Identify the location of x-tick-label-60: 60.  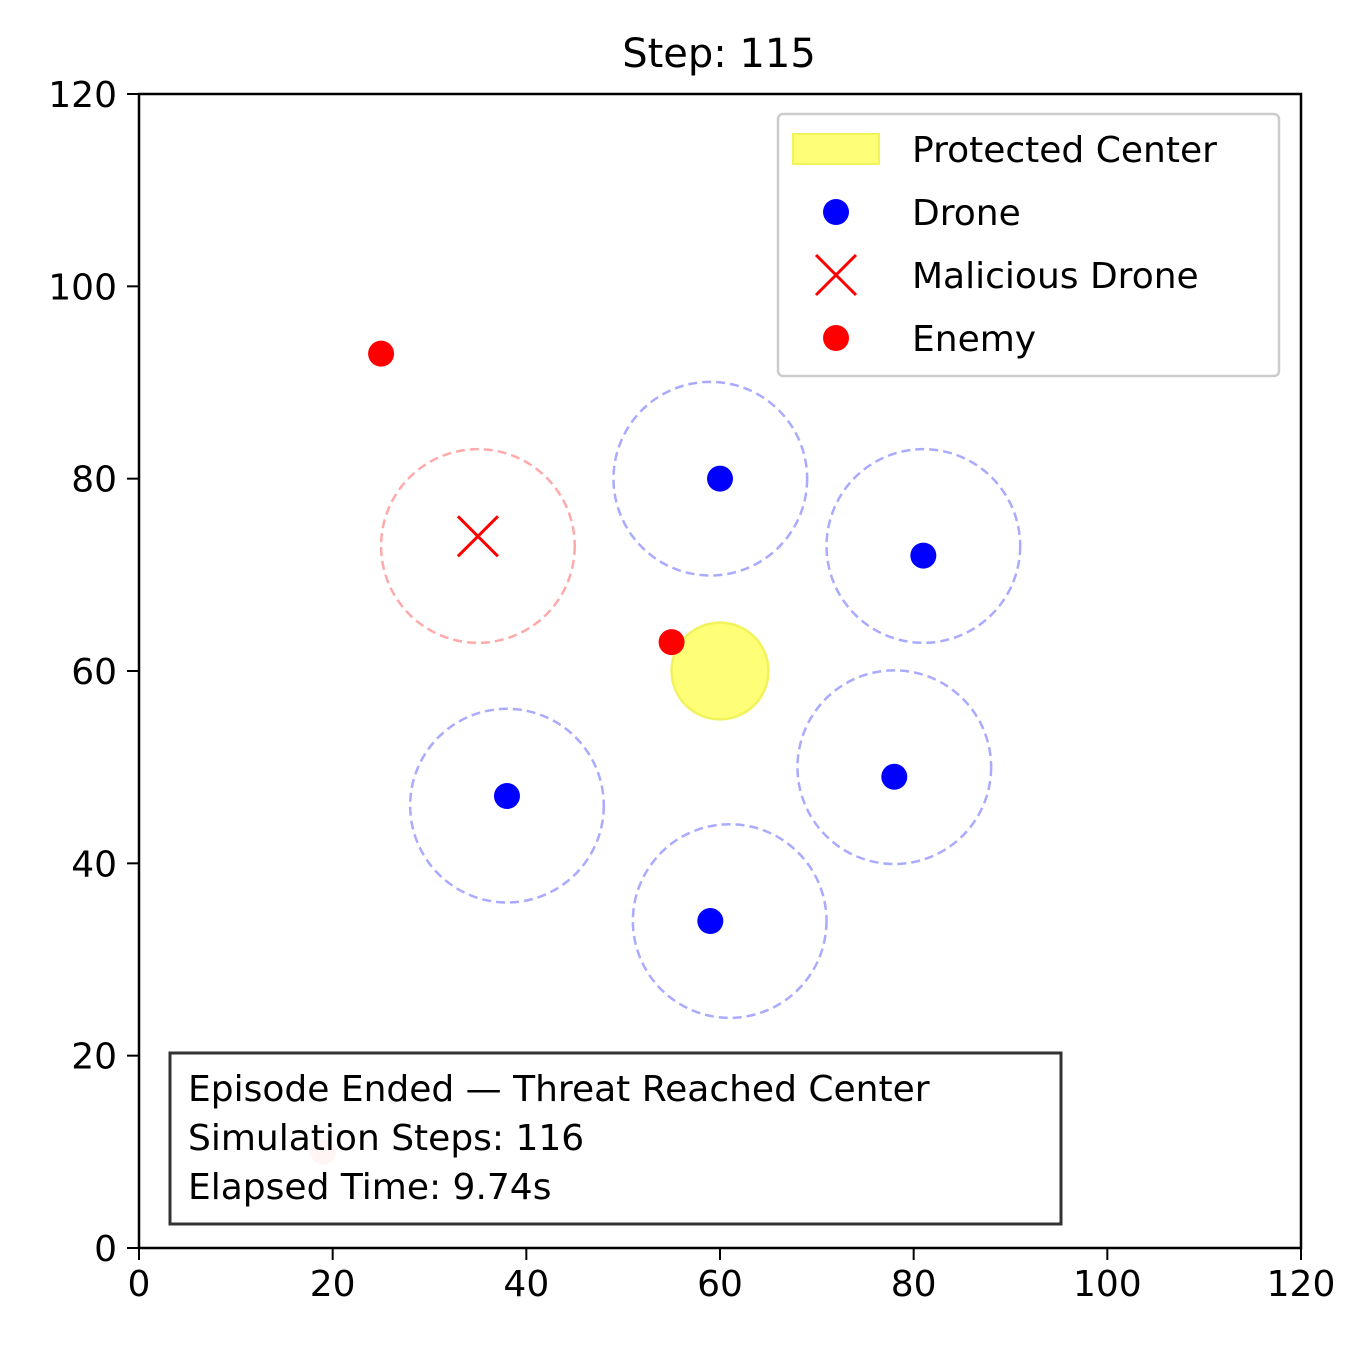
(720, 1284).